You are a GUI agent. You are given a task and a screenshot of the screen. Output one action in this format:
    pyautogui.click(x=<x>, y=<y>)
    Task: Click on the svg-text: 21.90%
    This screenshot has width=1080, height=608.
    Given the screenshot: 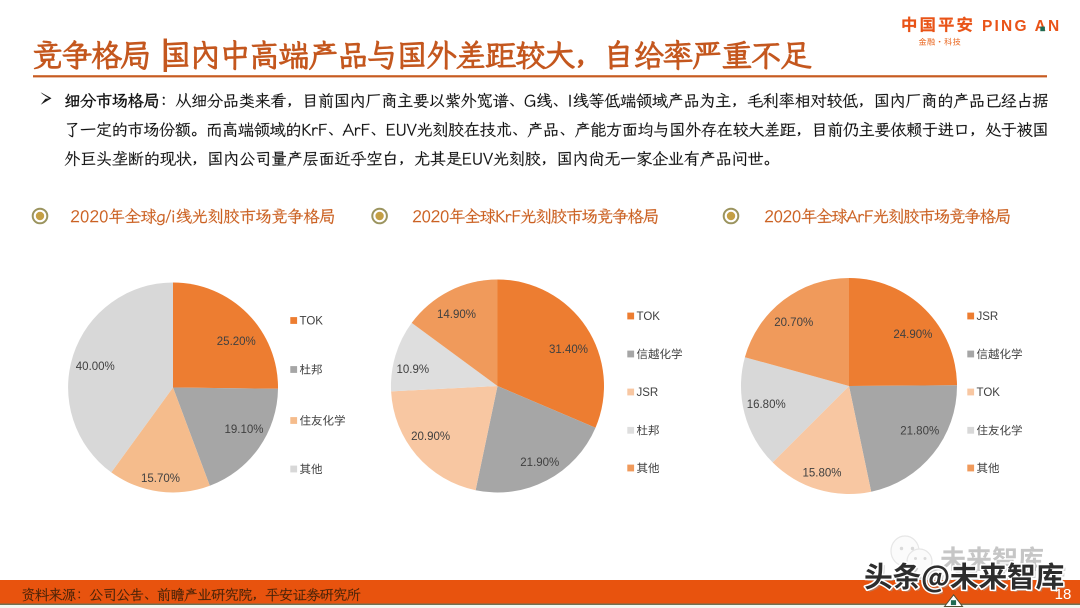 What is the action you would take?
    pyautogui.click(x=539, y=463)
    